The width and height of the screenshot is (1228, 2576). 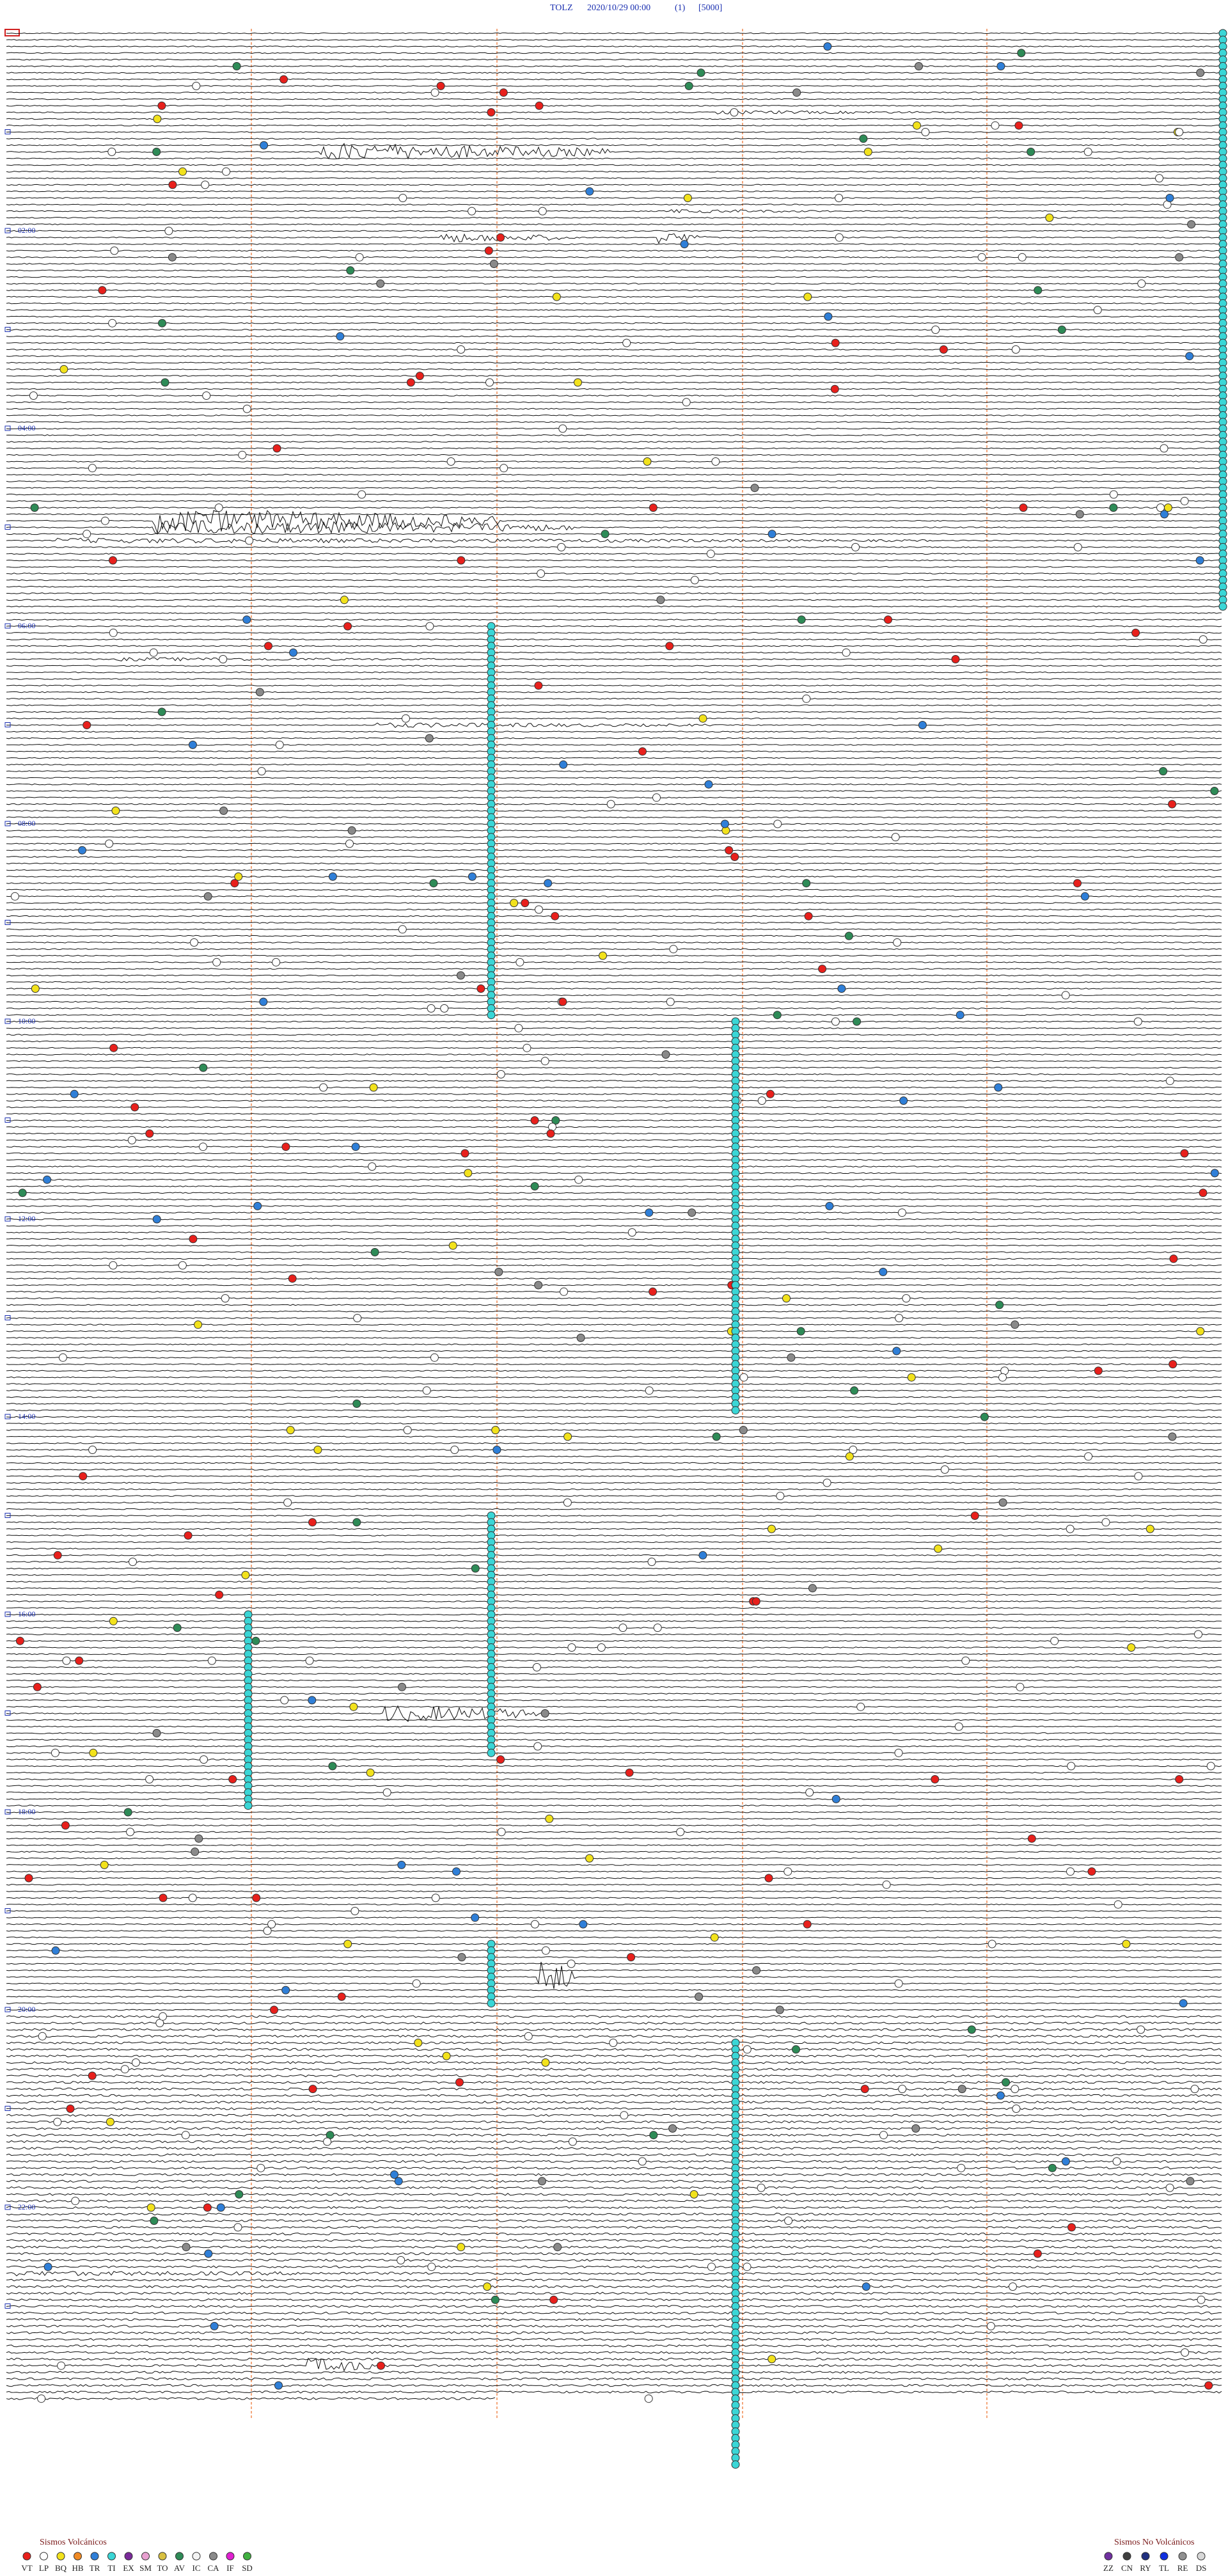 What do you see at coordinates (26, 625) in the screenshot?
I see `time-label: 06:00` at bounding box center [26, 625].